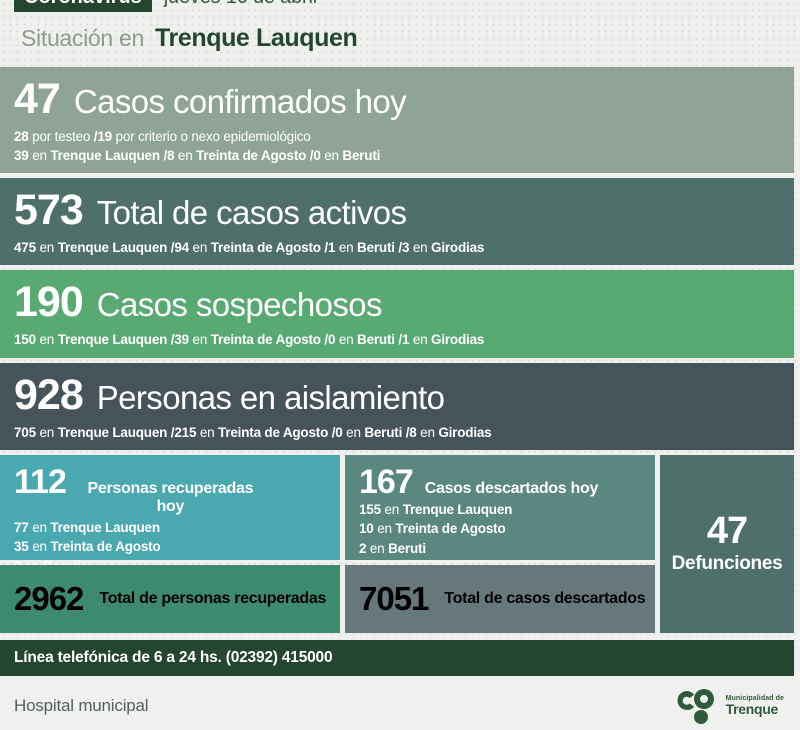 Image resolution: width=800 pixels, height=730 pixels. What do you see at coordinates (82, 38) in the screenshot?
I see `situation-label: Situación en` at bounding box center [82, 38].